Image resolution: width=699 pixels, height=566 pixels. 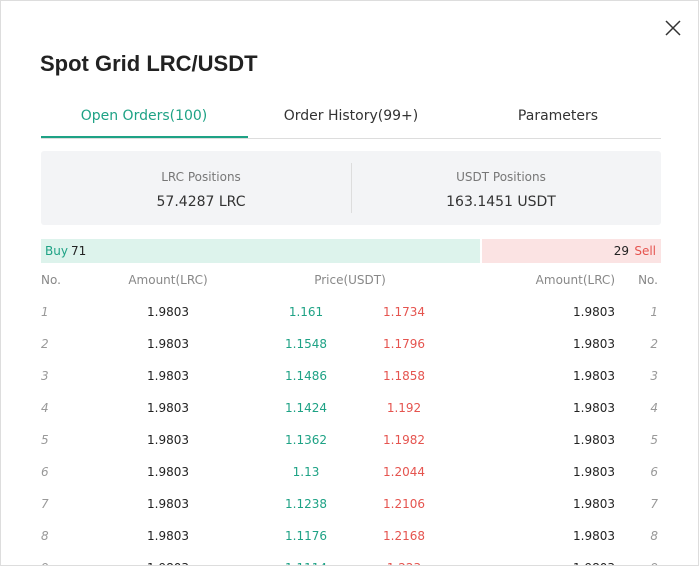 I want to click on table-cell: 1.13, so click(x=306, y=472).